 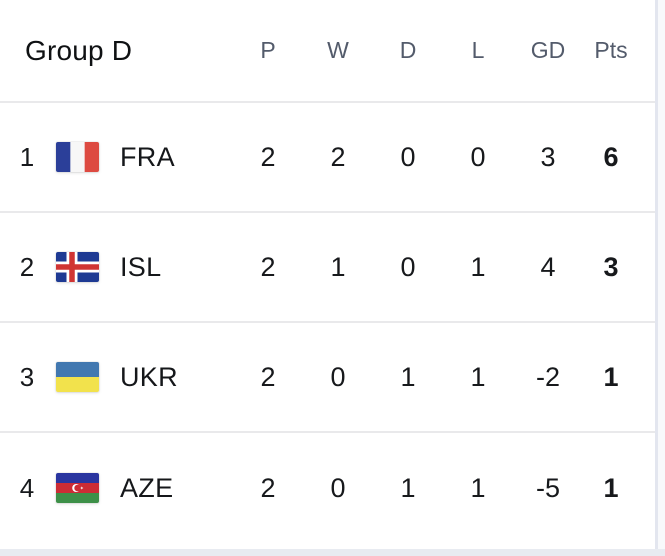 What do you see at coordinates (611, 266) in the screenshot?
I see `points-cell: 3` at bounding box center [611, 266].